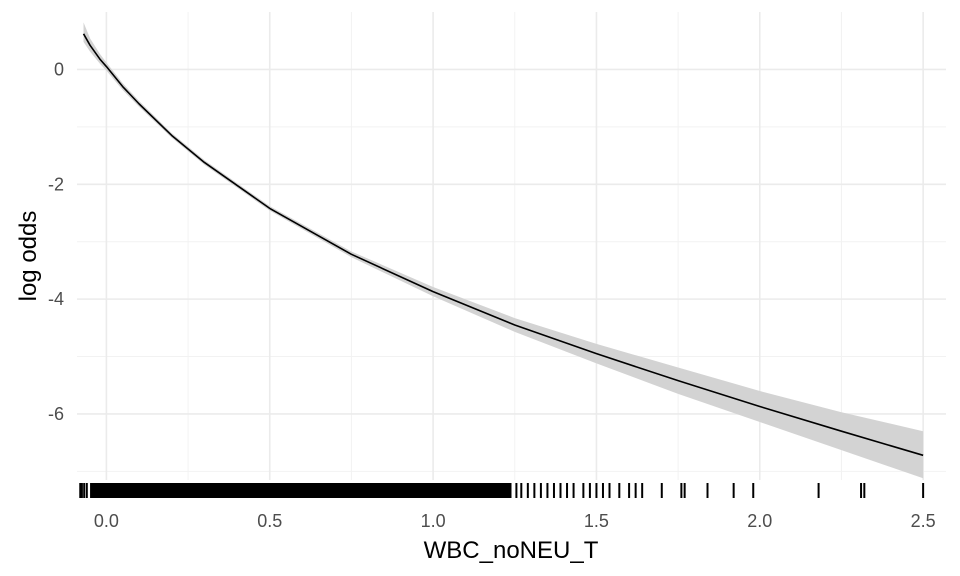  Describe the element at coordinates (433, 521) in the screenshot. I see `x-tick-label: 1.0` at that location.